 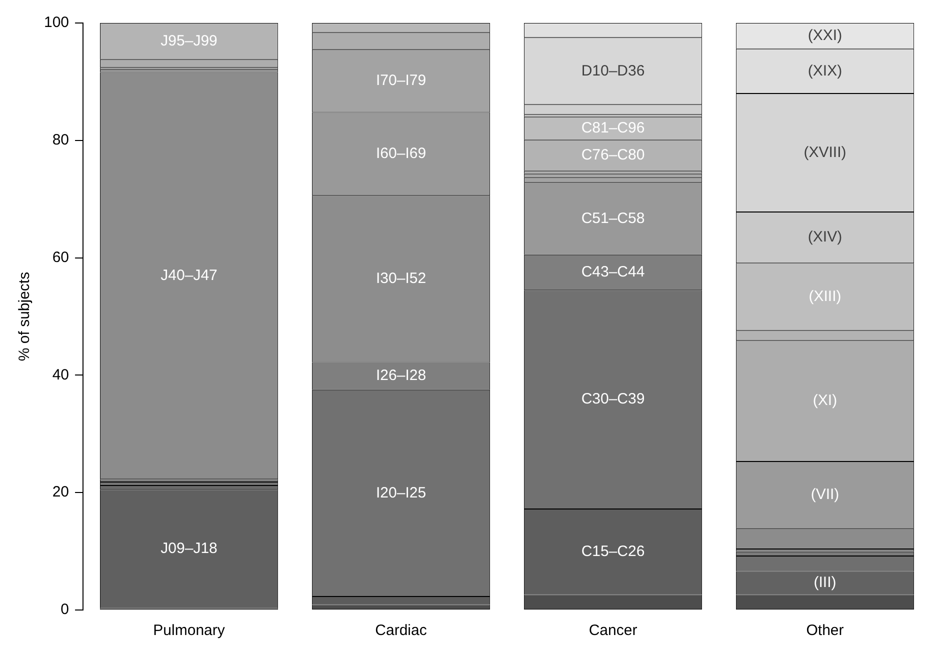 What do you see at coordinates (189, 275) in the screenshot?
I see `data-label: J40–J47` at bounding box center [189, 275].